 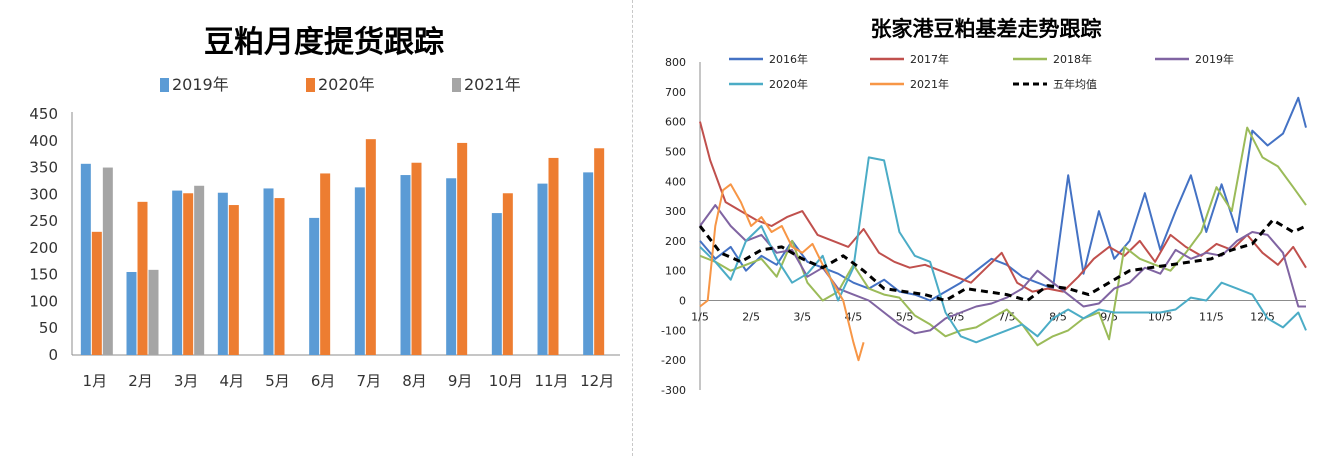 What do you see at coordinates (673, 360) in the screenshot?
I see `line-y-tick-label: -200` at bounding box center [673, 360].